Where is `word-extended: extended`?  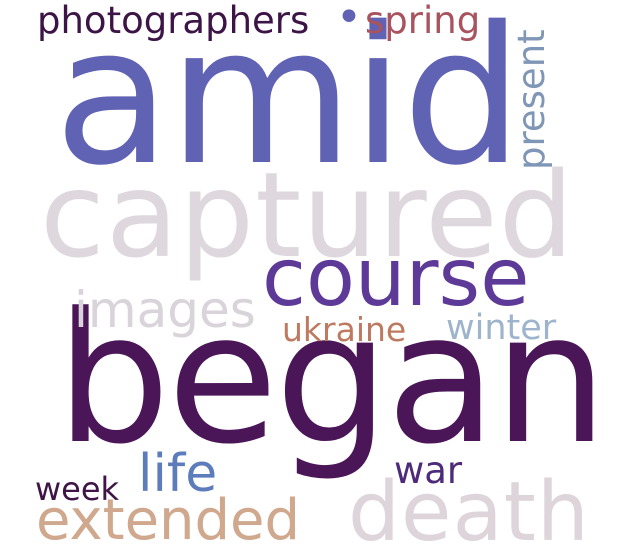 word-extended: extended is located at coordinates (168, 520).